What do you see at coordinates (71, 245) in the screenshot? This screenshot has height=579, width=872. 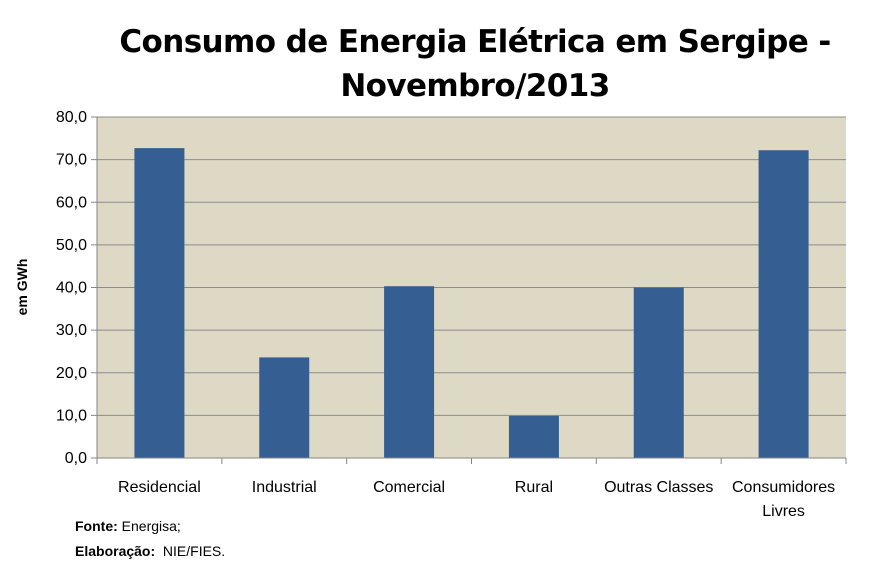 I see `y-tick-label: 50,0` at bounding box center [71, 245].